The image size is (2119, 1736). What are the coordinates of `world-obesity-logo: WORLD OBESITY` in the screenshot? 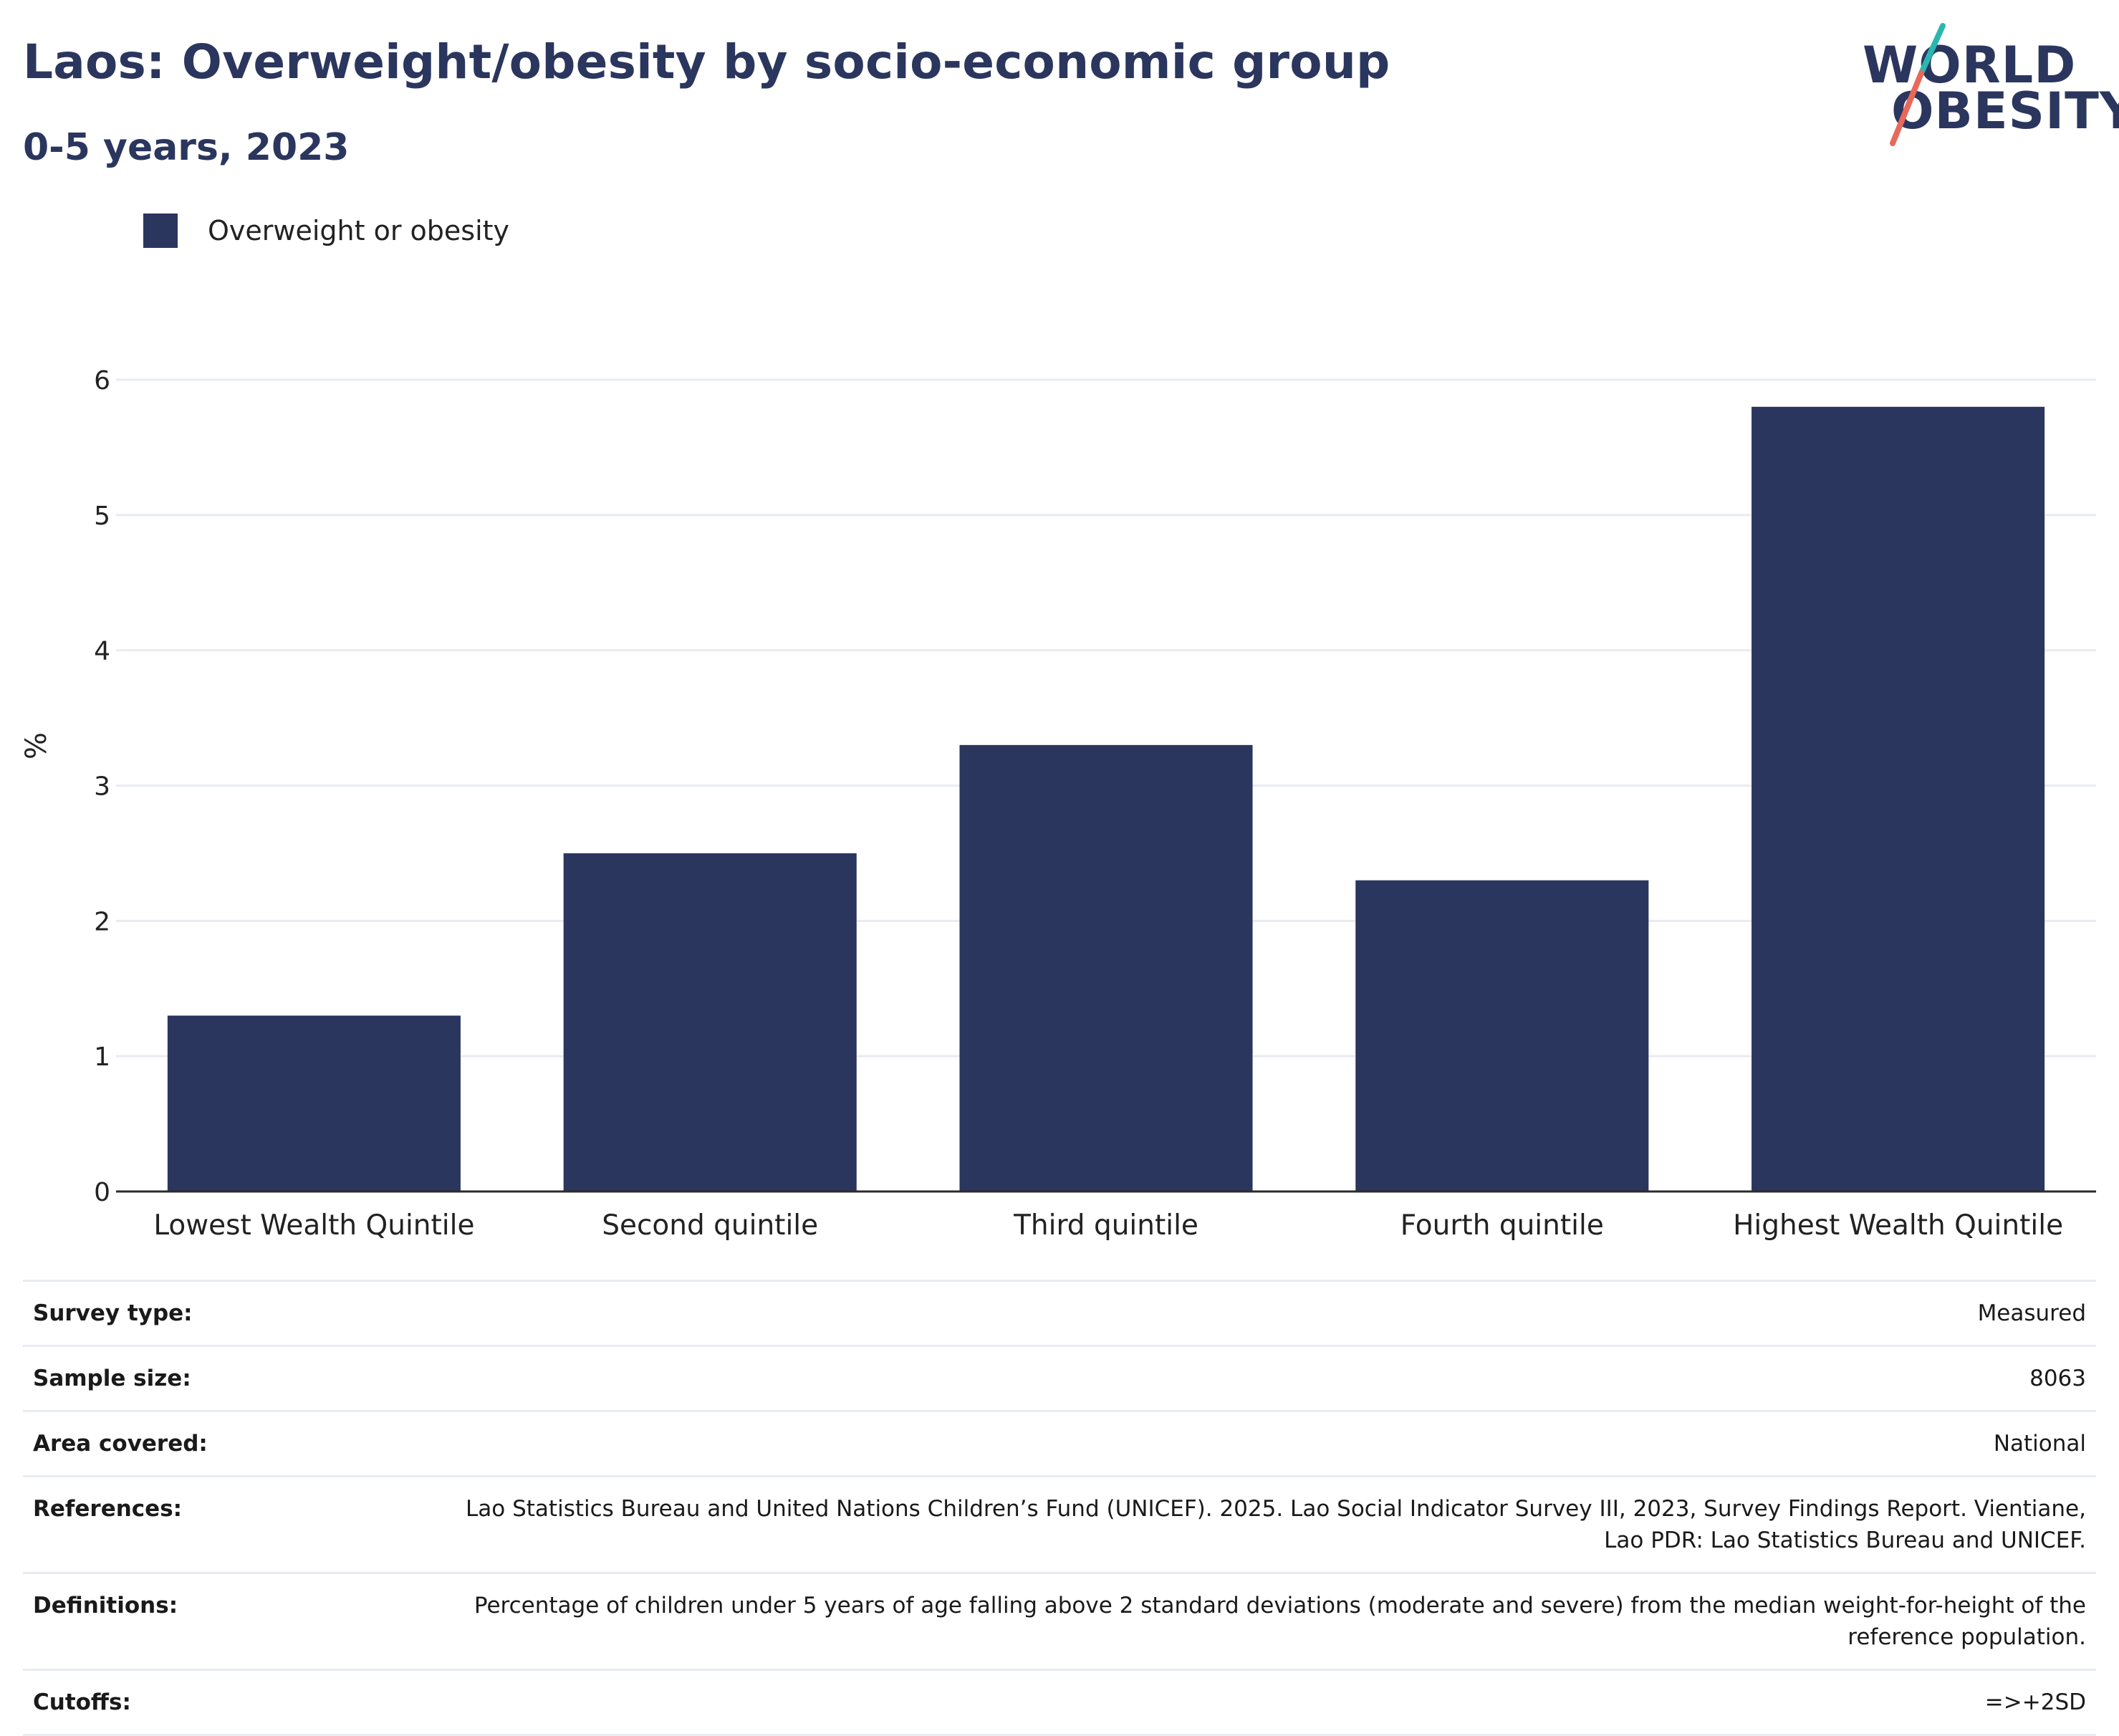 It's located at (1991, 84).